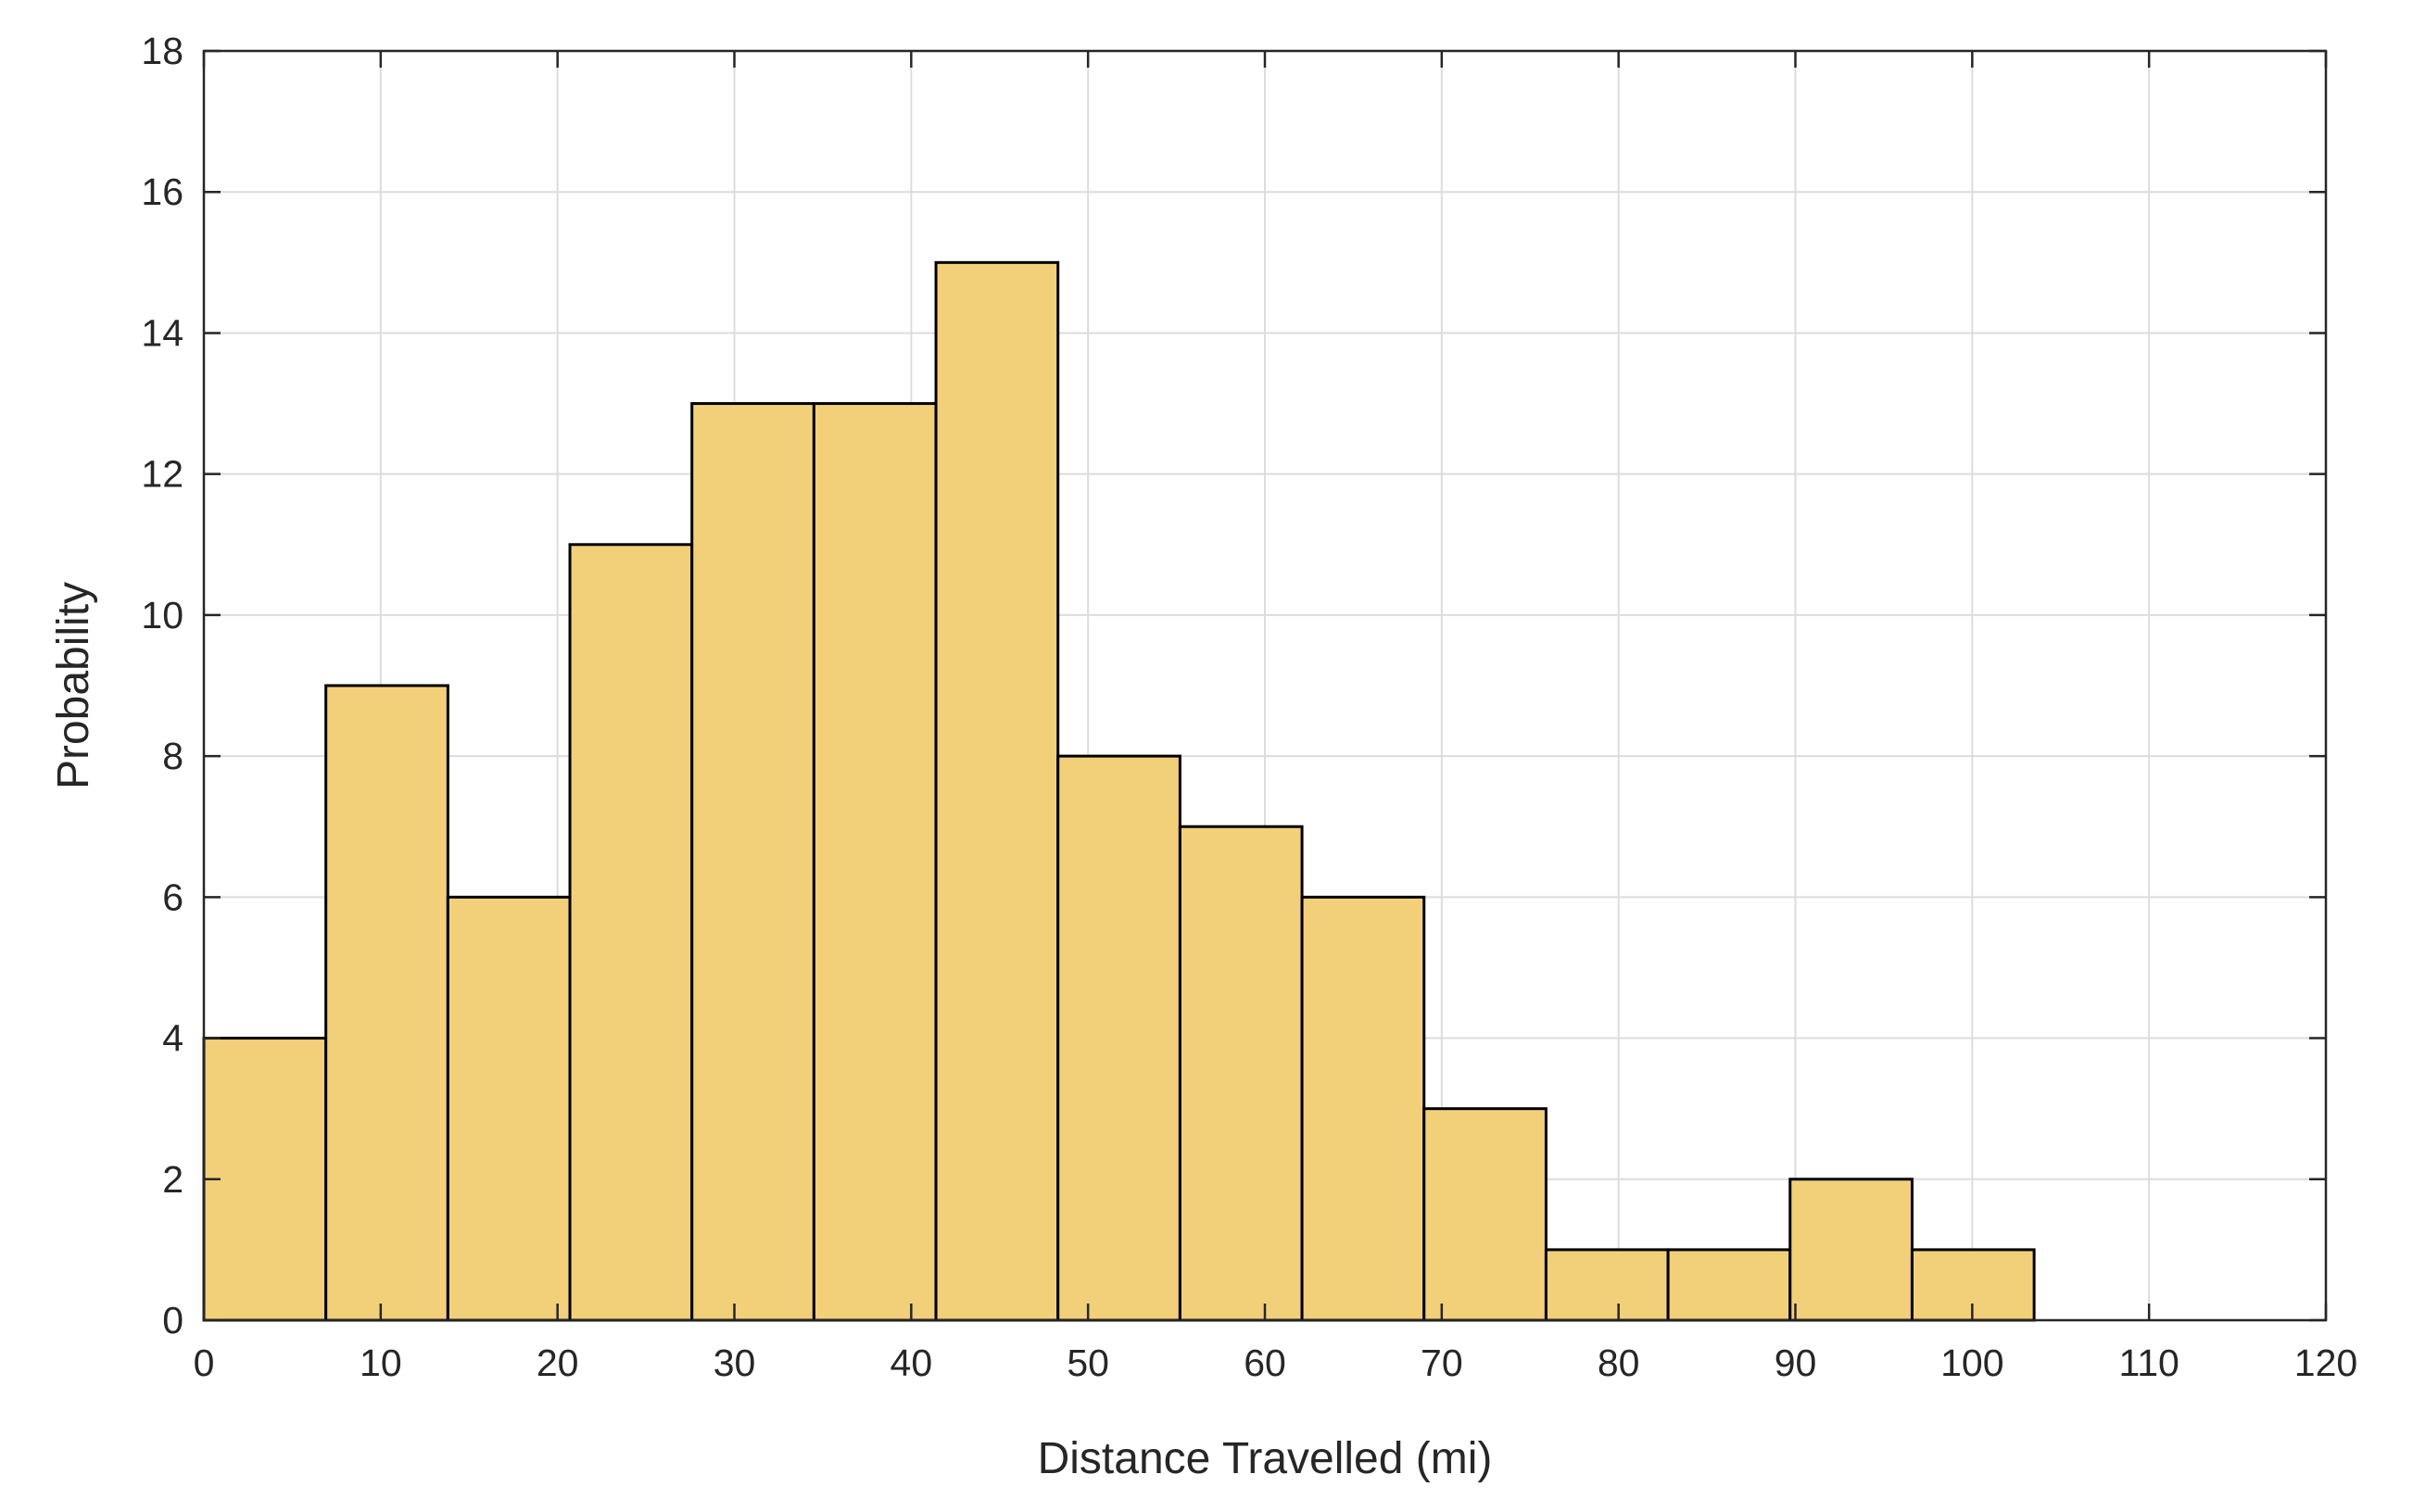 The width and height of the screenshot is (2413, 1512). Describe the element at coordinates (381, 1363) in the screenshot. I see `x-tick-label: 10` at that location.